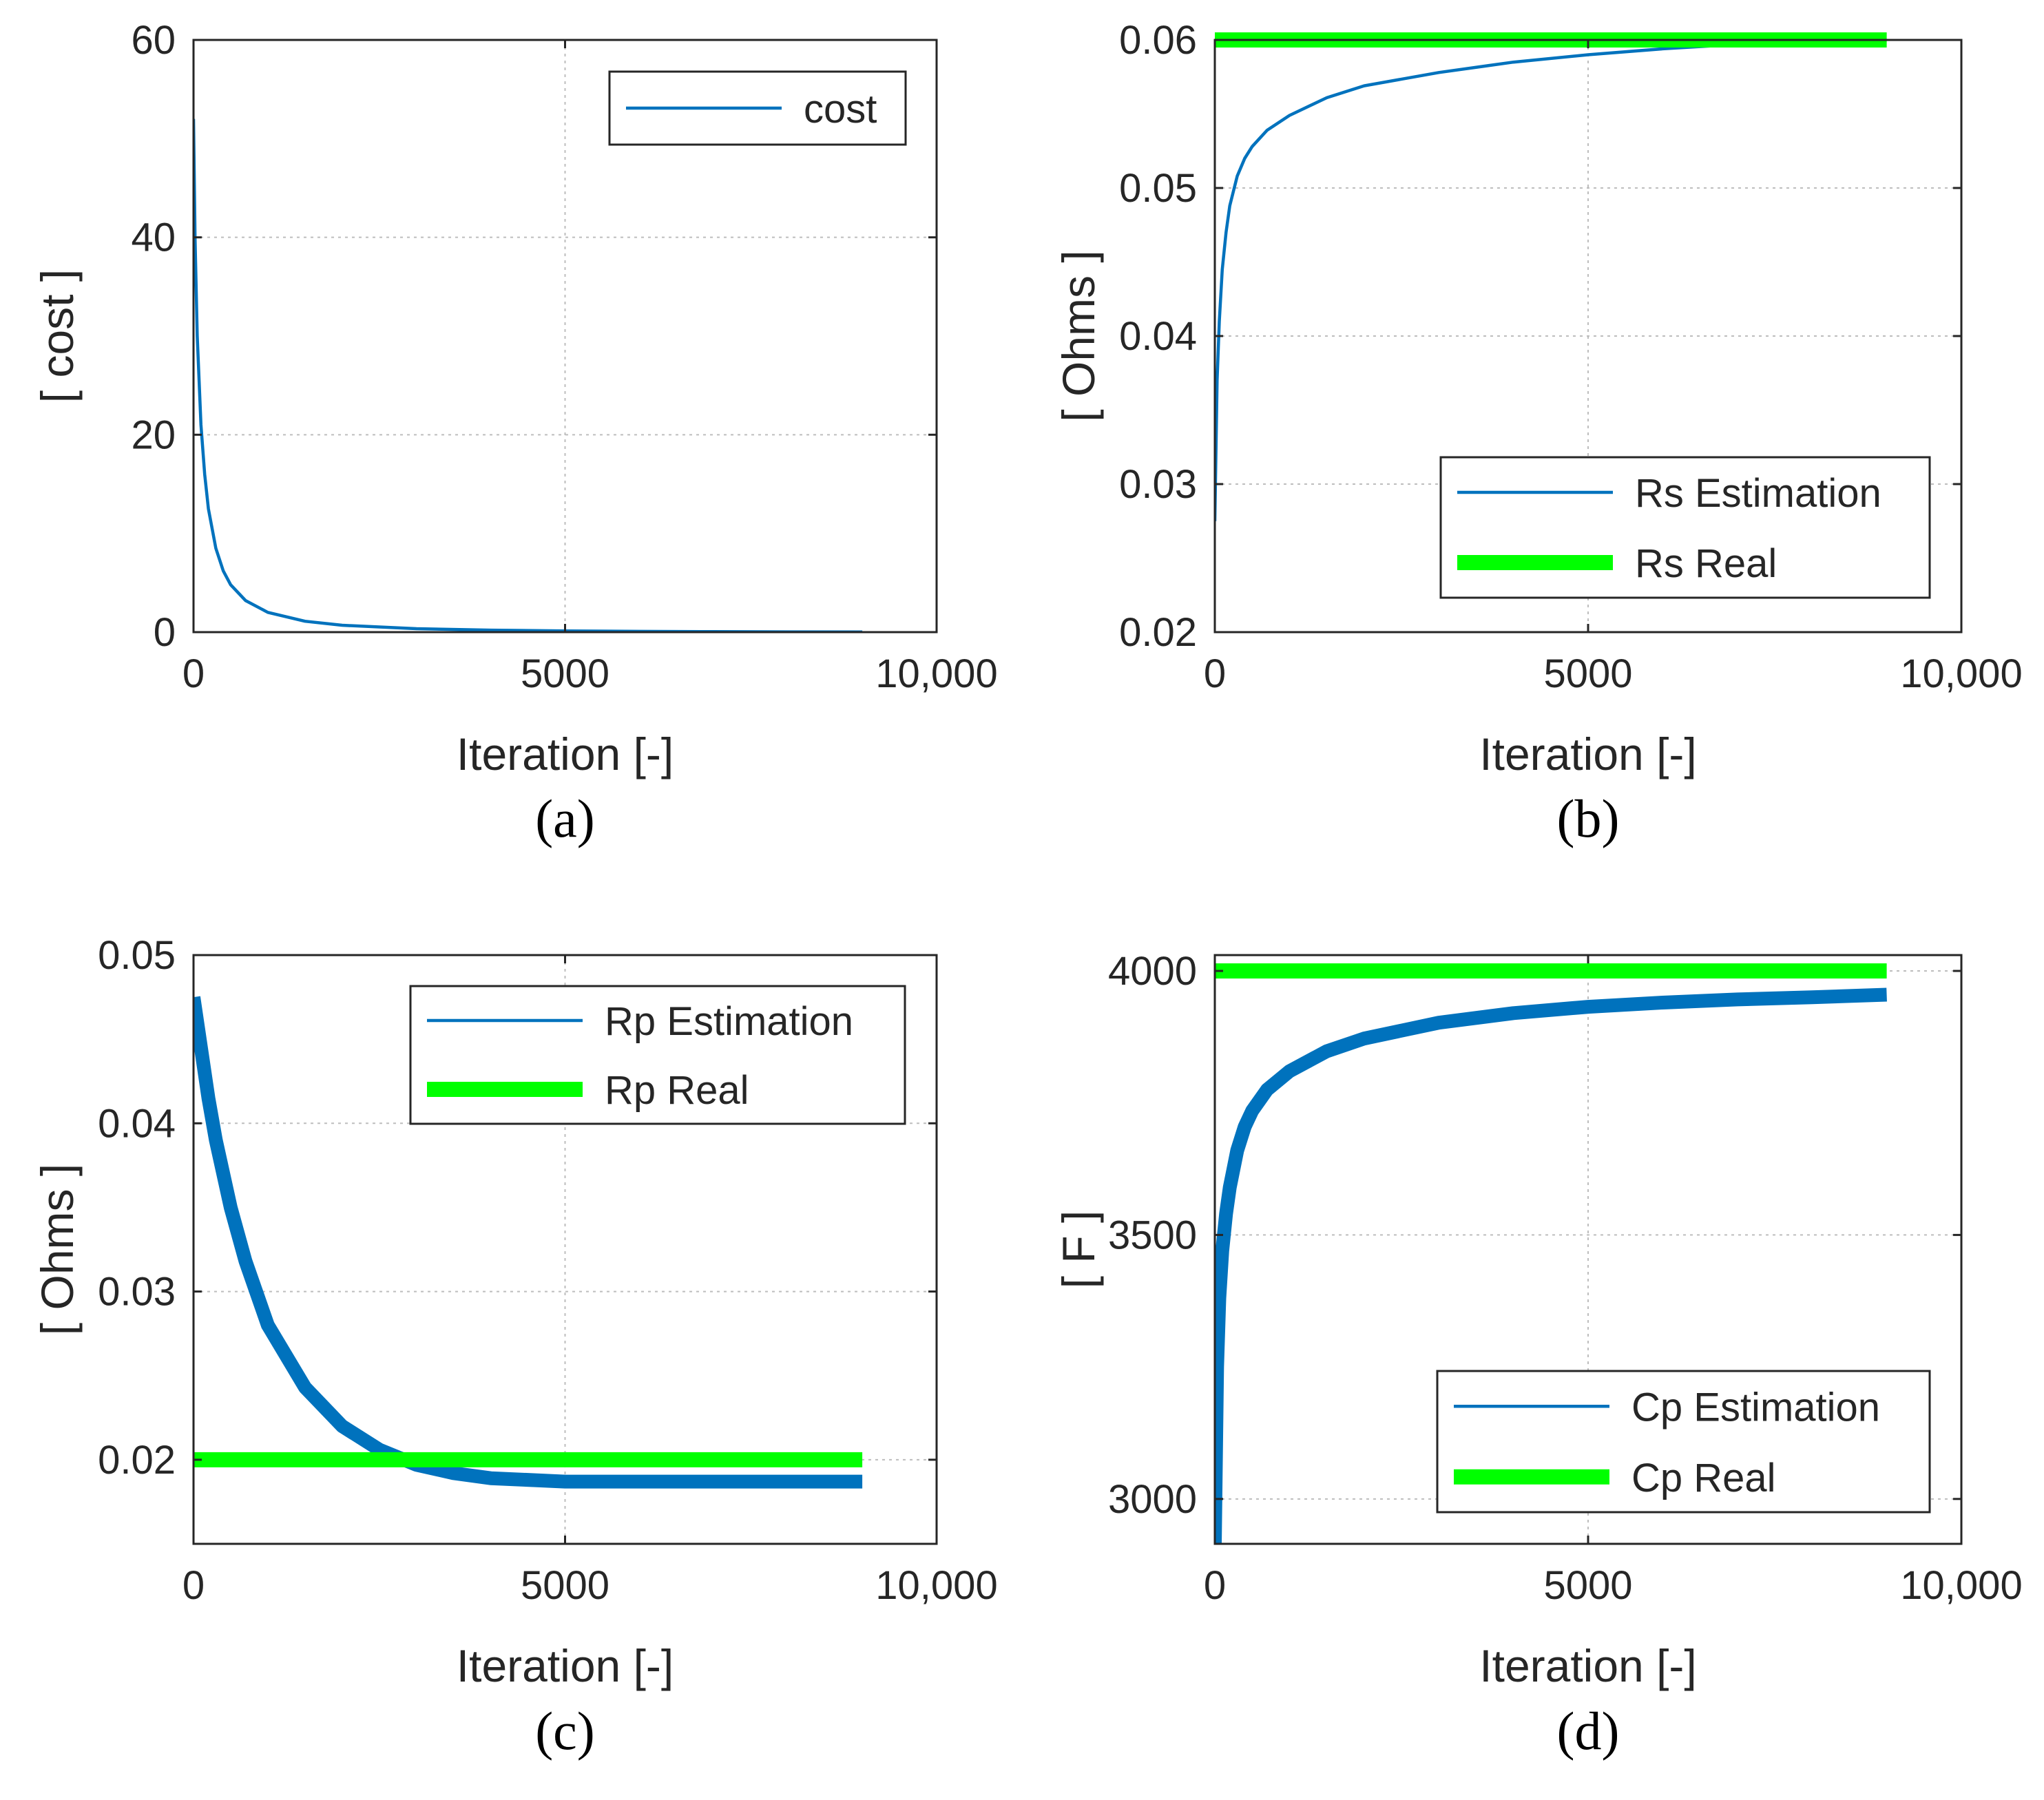 Image resolution: width=2044 pixels, height=1800 pixels. What do you see at coordinates (1078, 1250) in the screenshot?
I see `y-axis-label: [ F ]` at bounding box center [1078, 1250].